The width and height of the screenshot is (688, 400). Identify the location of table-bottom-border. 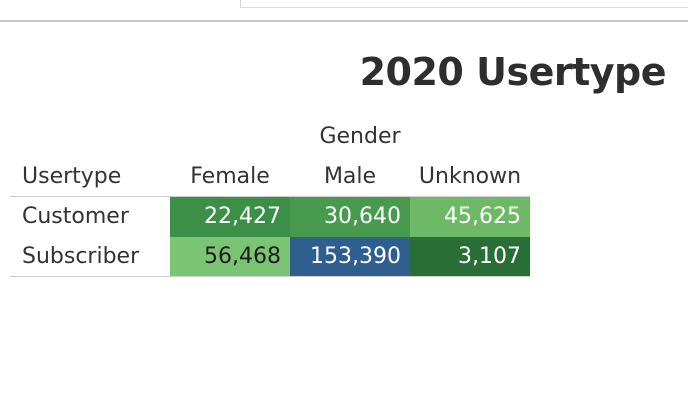
(270, 276).